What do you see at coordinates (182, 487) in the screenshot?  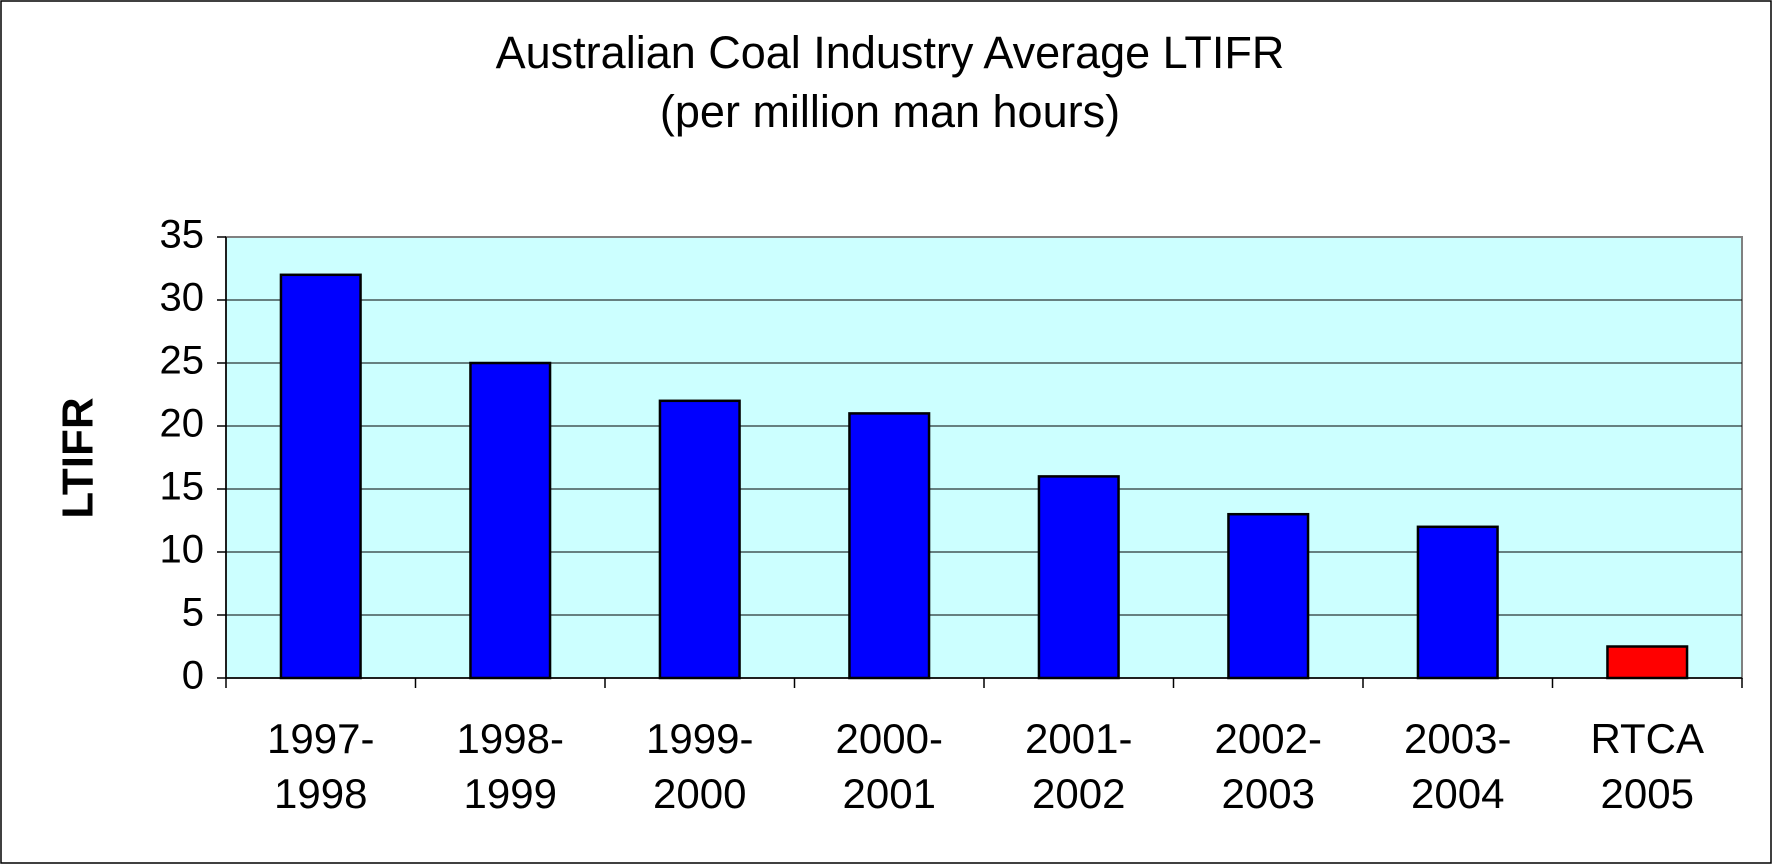 I see `y-tick-label: 15` at bounding box center [182, 487].